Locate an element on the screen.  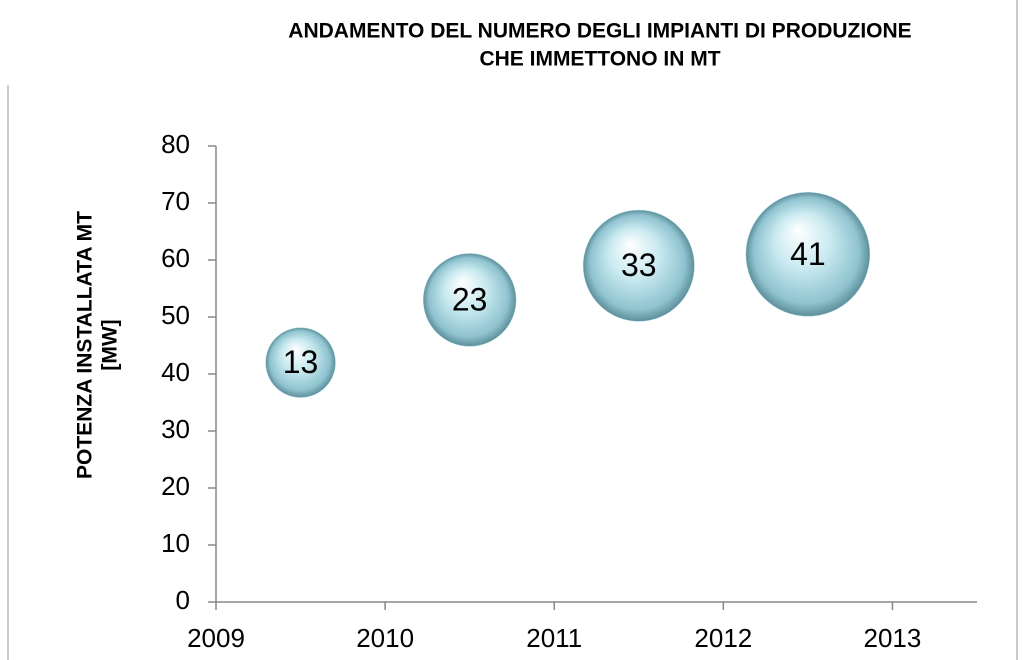
y-tick-label: 10 is located at coordinates (175, 543).